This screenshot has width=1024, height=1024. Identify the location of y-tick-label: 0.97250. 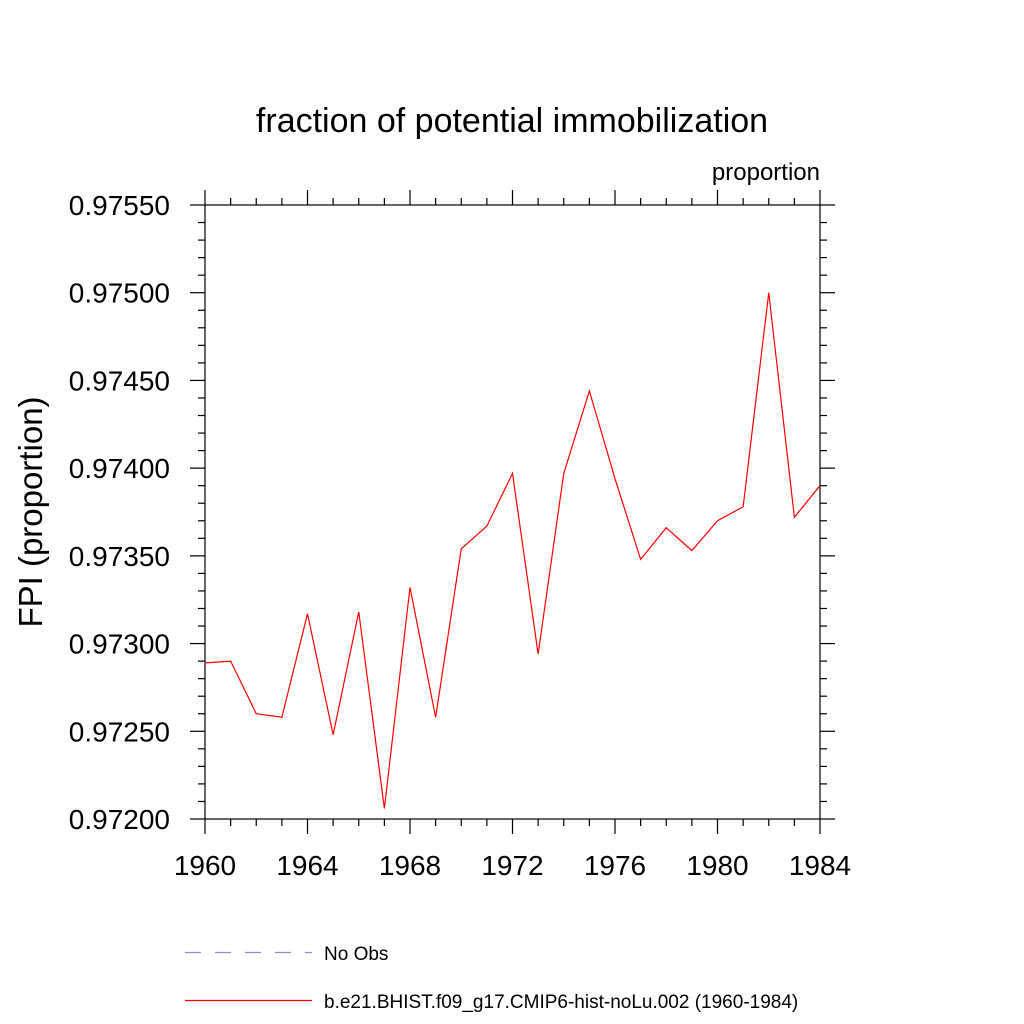
(119, 731).